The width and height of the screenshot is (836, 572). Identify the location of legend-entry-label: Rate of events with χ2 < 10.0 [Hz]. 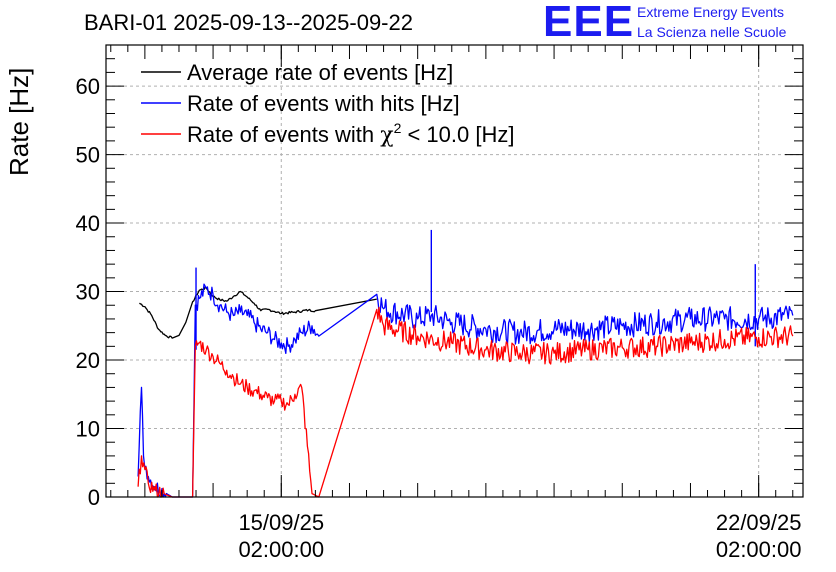
(350, 134).